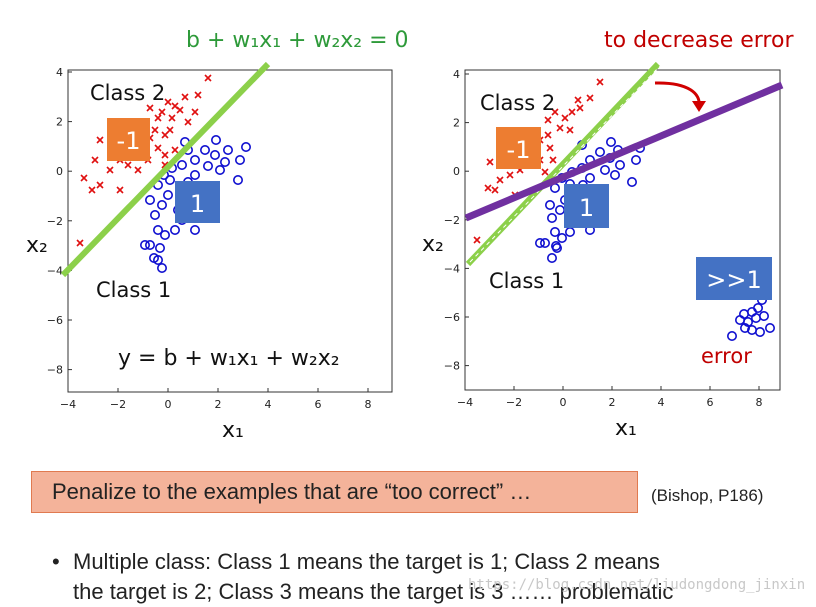 The height and width of the screenshot is (607, 816). Describe the element at coordinates (165, 169) in the screenshot. I see `left-decision-boundary` at that location.